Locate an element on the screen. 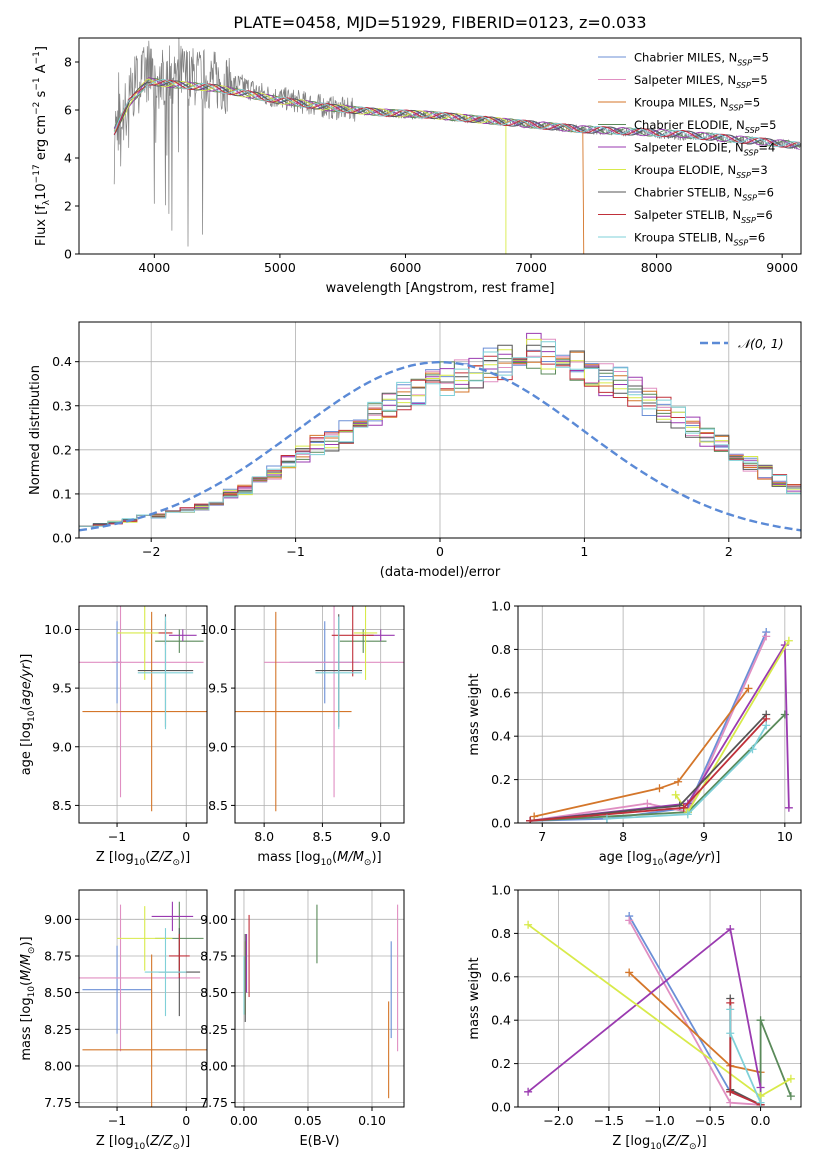 This screenshot has width=819, height=1170. spectrum-ytick-label: 8 is located at coordinates (68, 62).